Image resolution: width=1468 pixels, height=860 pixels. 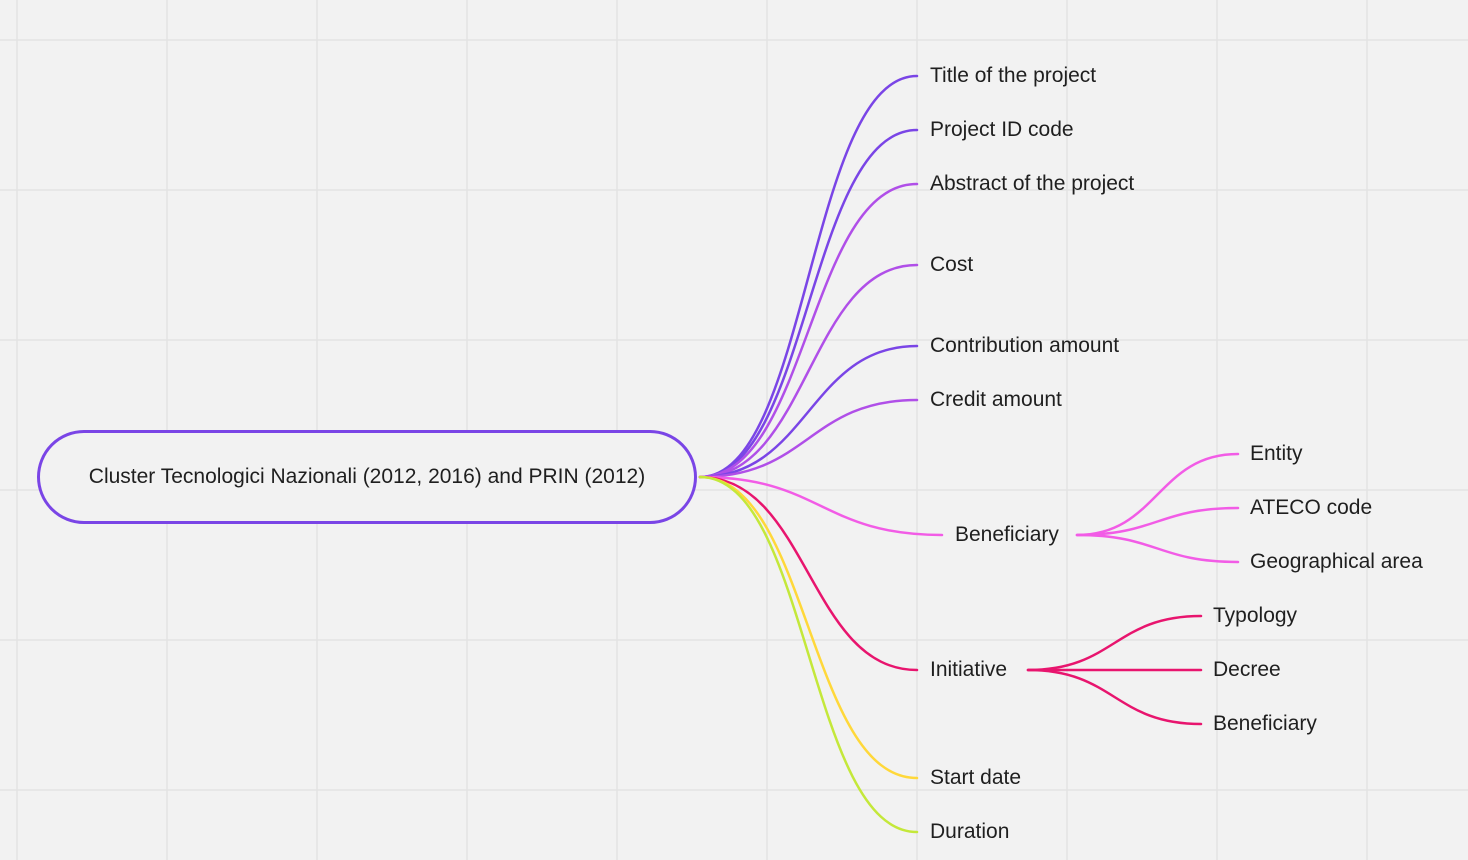 I want to click on connector-typology, so click(x=1114, y=643).